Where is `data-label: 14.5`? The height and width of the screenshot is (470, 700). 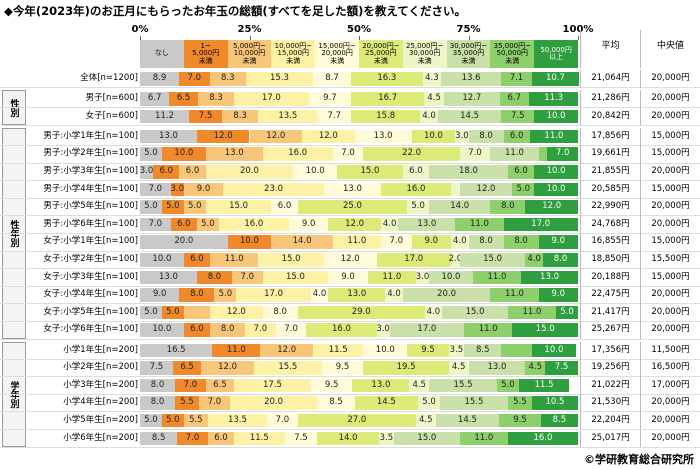 data-label: 14.5 is located at coordinates (467, 419).